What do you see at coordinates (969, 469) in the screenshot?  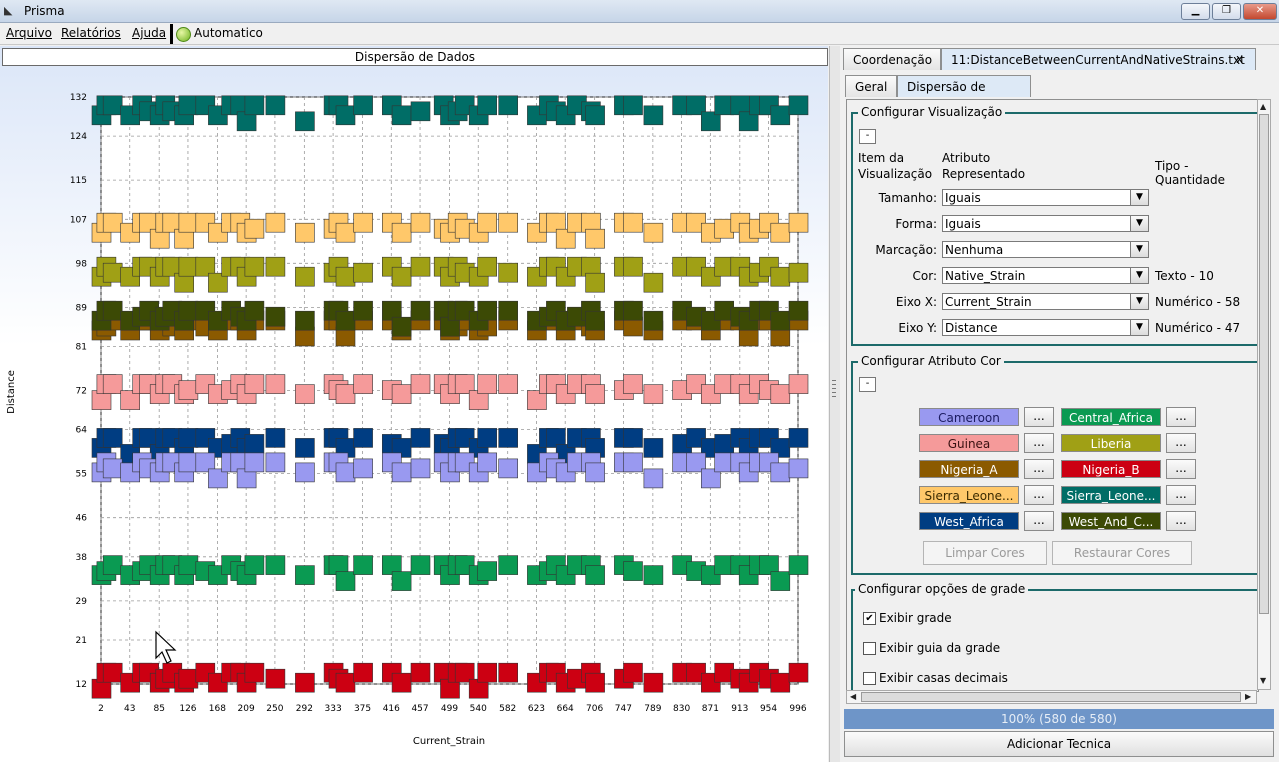 I see `color-swatch: Nigeria_A` at bounding box center [969, 469].